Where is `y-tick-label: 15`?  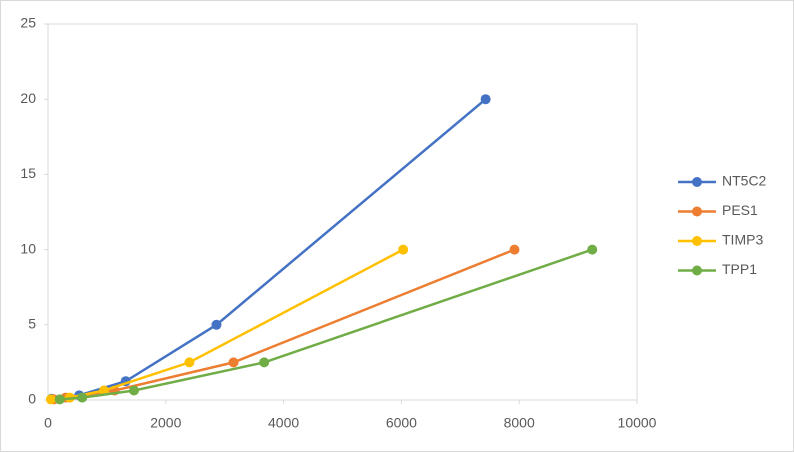
y-tick-label: 15 is located at coordinates (28, 173).